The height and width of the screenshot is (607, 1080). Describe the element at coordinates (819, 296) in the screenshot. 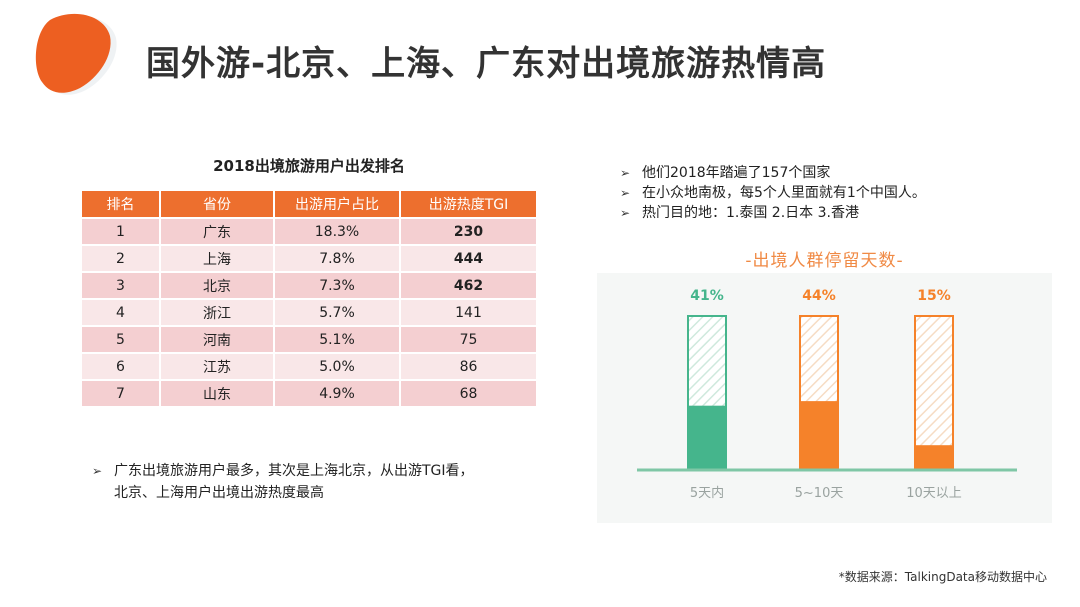

I see `data-label: 44%` at that location.